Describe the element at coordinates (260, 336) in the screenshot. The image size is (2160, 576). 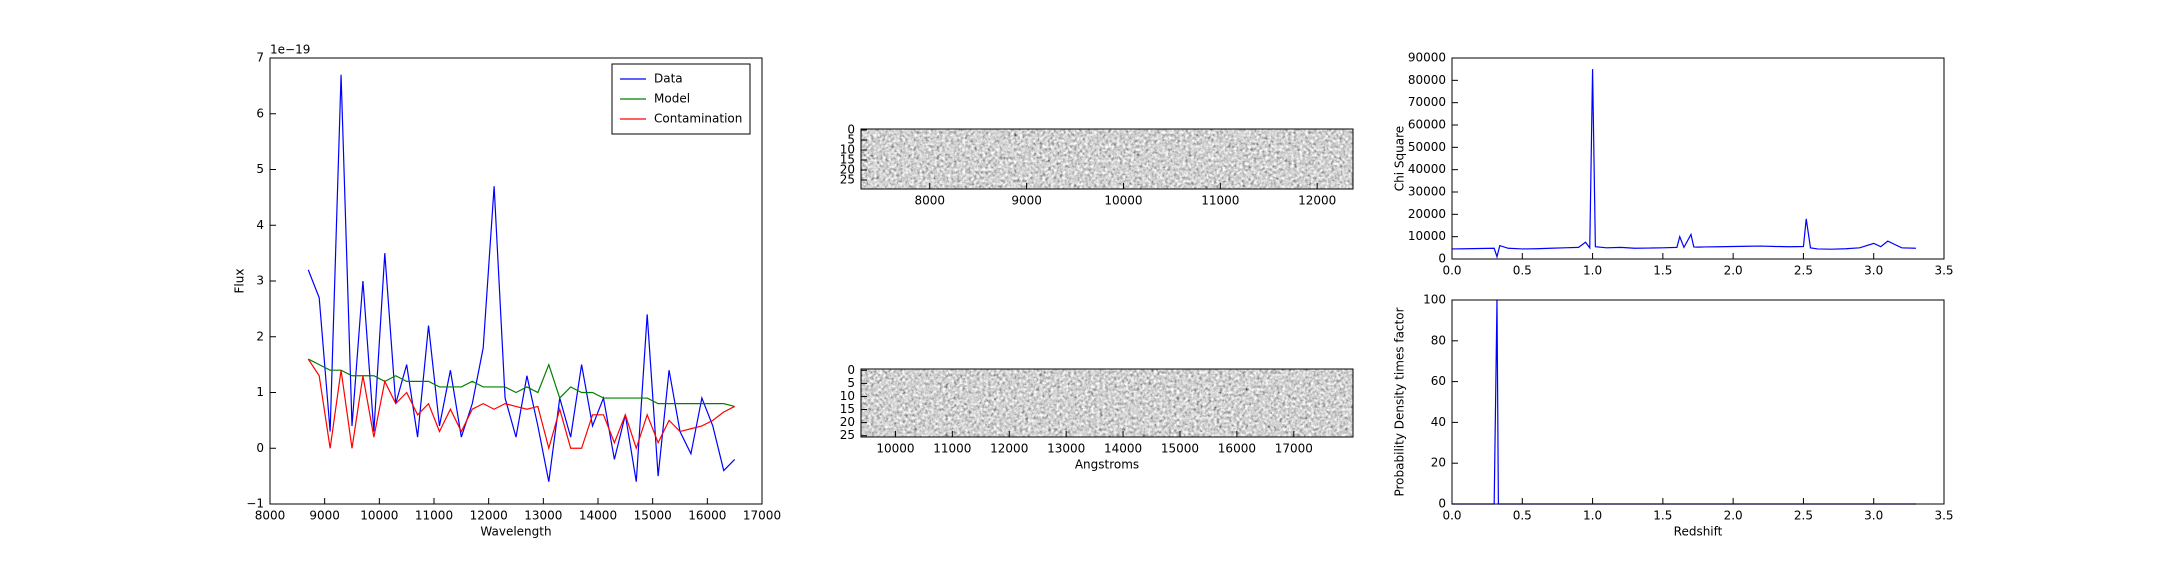
I see `y-tick-label: 2` at that location.